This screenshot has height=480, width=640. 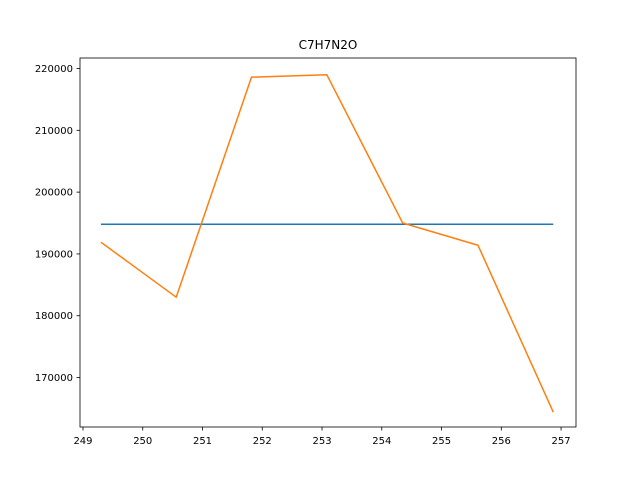 What do you see at coordinates (441, 441) in the screenshot?
I see `x-tick-label: 255` at bounding box center [441, 441].